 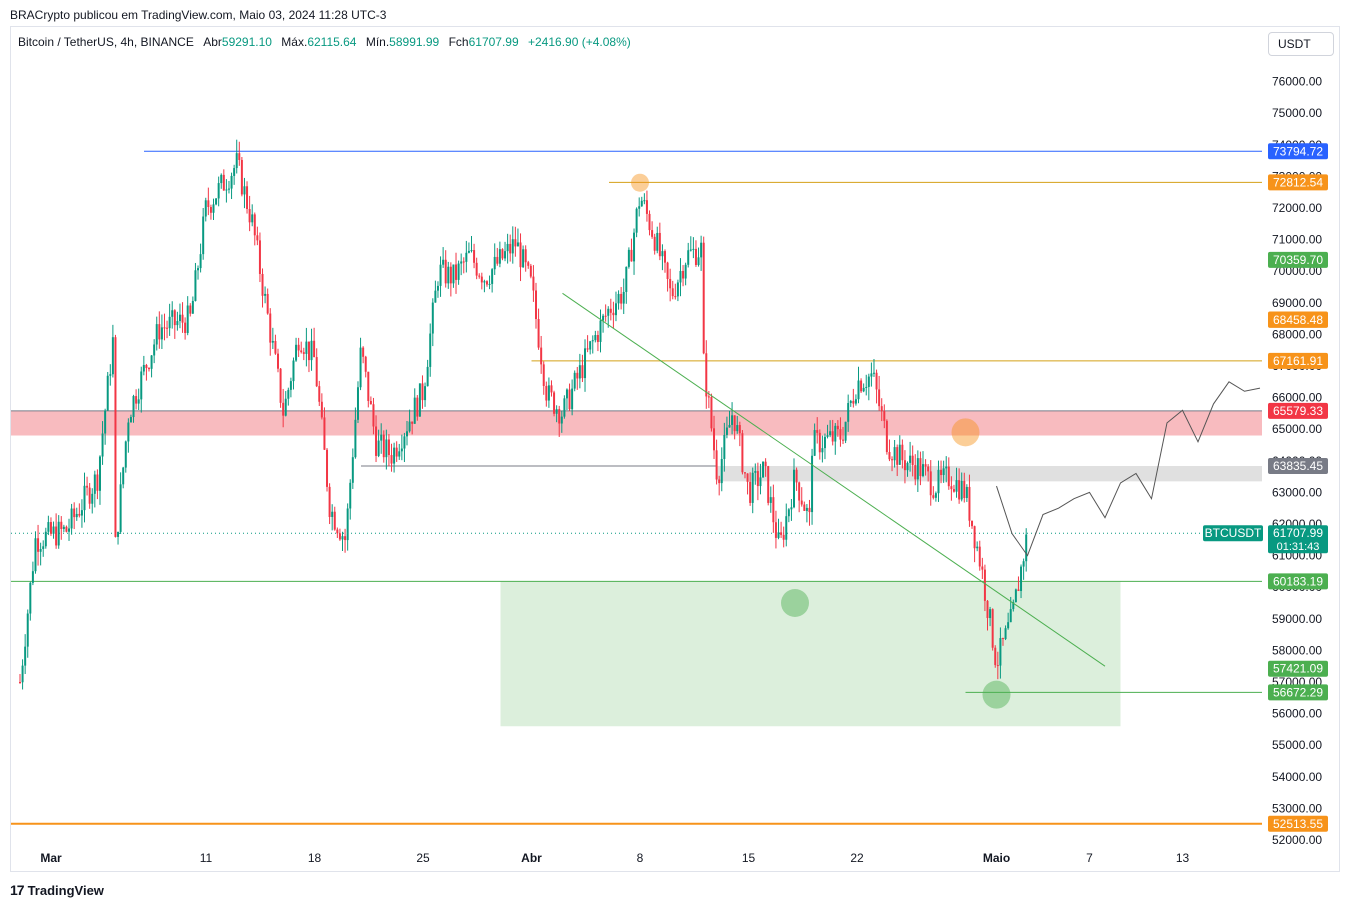 What do you see at coordinates (749, 858) in the screenshot?
I see `x-tick-label: 15` at bounding box center [749, 858].